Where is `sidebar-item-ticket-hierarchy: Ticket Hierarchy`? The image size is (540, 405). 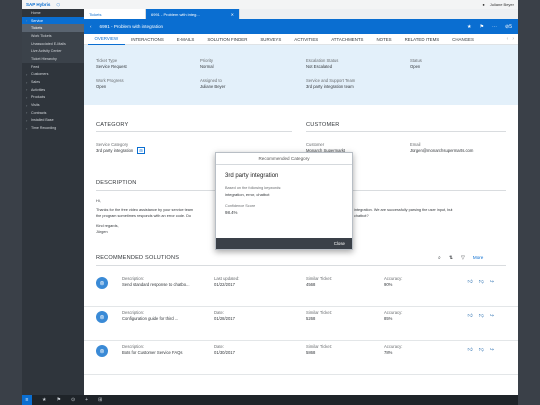
sidebar-item-ticket-hierarchy: Ticket Hierarchy is located at coordinates (53, 59).